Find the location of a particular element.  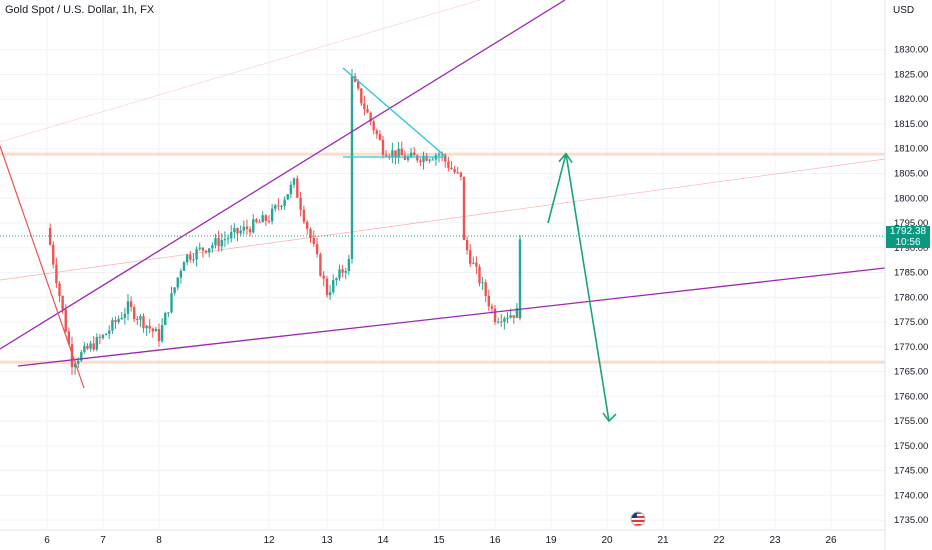

y-tick-label: 1745.00 is located at coordinates (911, 471).